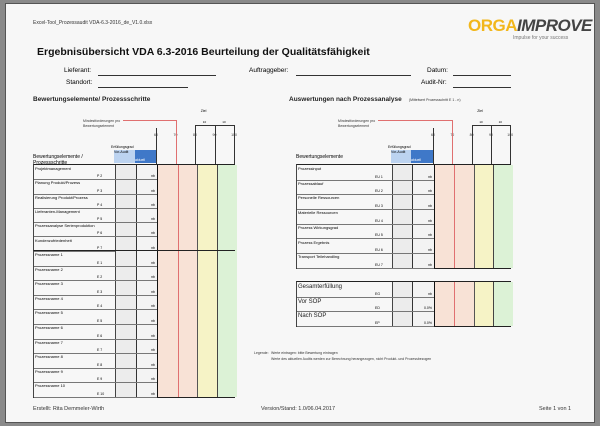 The image size is (600, 426). Describe the element at coordinates (95, 201) in the screenshot. I see `table-row: Realisierung Produkt/Prozess P 4 nb` at that location.